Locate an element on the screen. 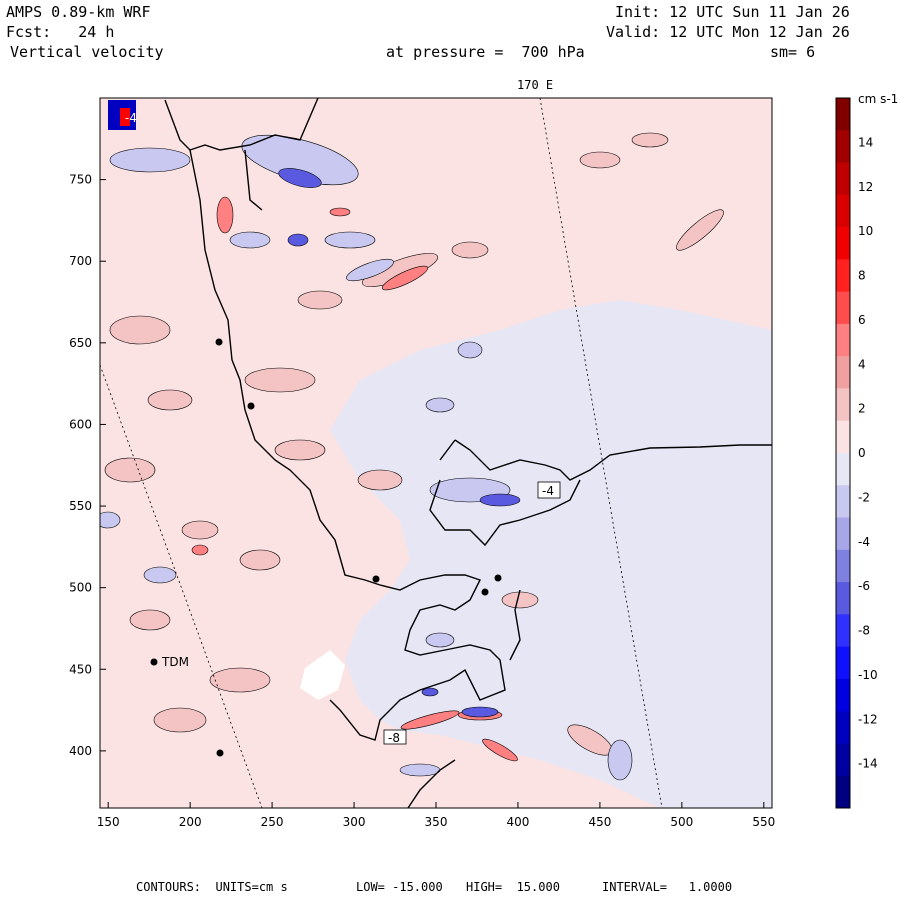 Image resolution: width=900 pixels, height=900 pixels. low-label-2: -8 is located at coordinates (394, 738).